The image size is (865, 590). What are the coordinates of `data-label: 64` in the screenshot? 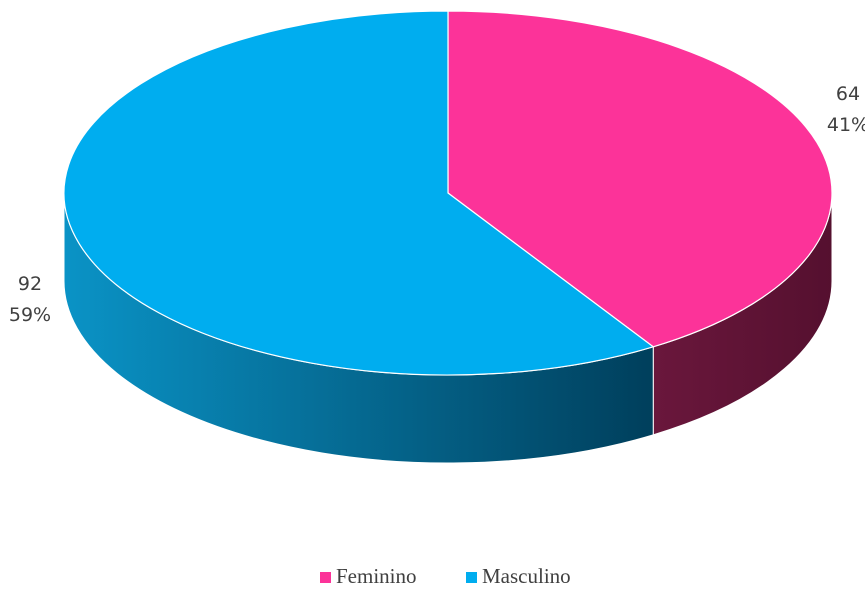 It's located at (848, 94).